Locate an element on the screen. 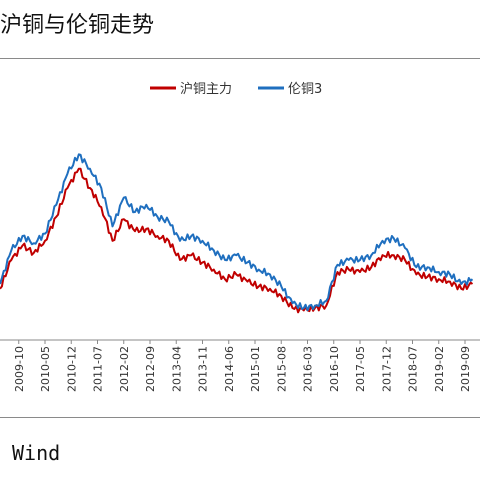 The width and height of the screenshot is (480, 480). x-tick-label: 2014-06 is located at coordinates (229, 369).